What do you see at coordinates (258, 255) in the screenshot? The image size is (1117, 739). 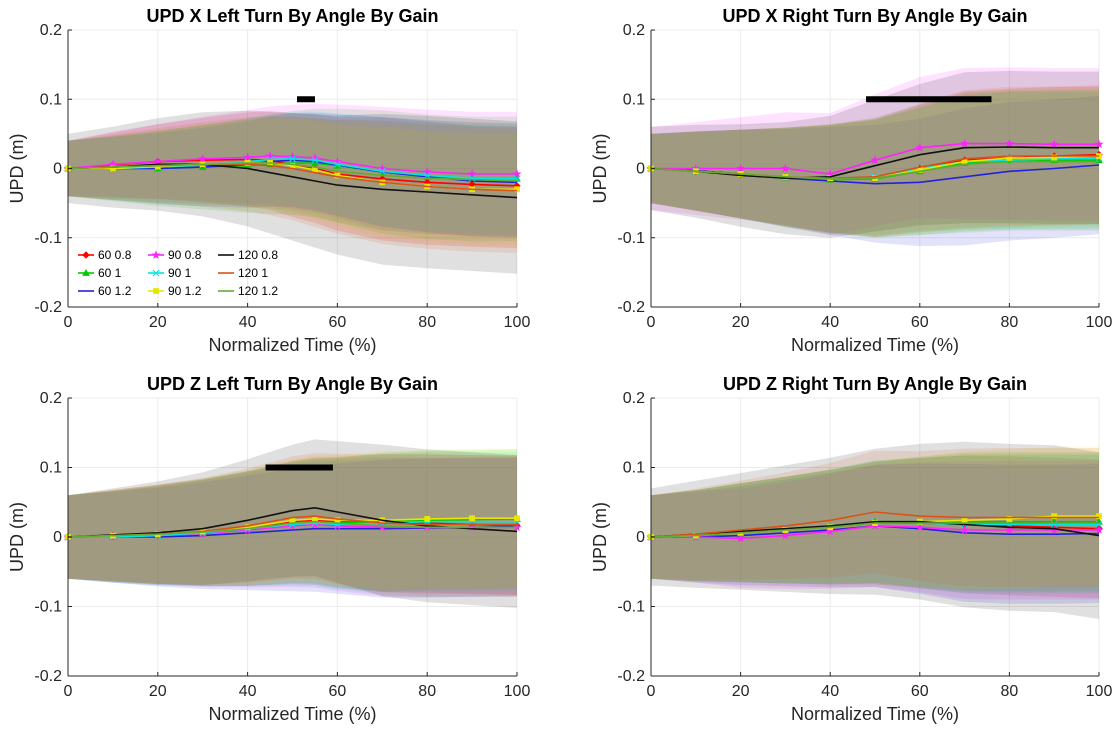 I see `legend-label: 120 0.8` at bounding box center [258, 255].